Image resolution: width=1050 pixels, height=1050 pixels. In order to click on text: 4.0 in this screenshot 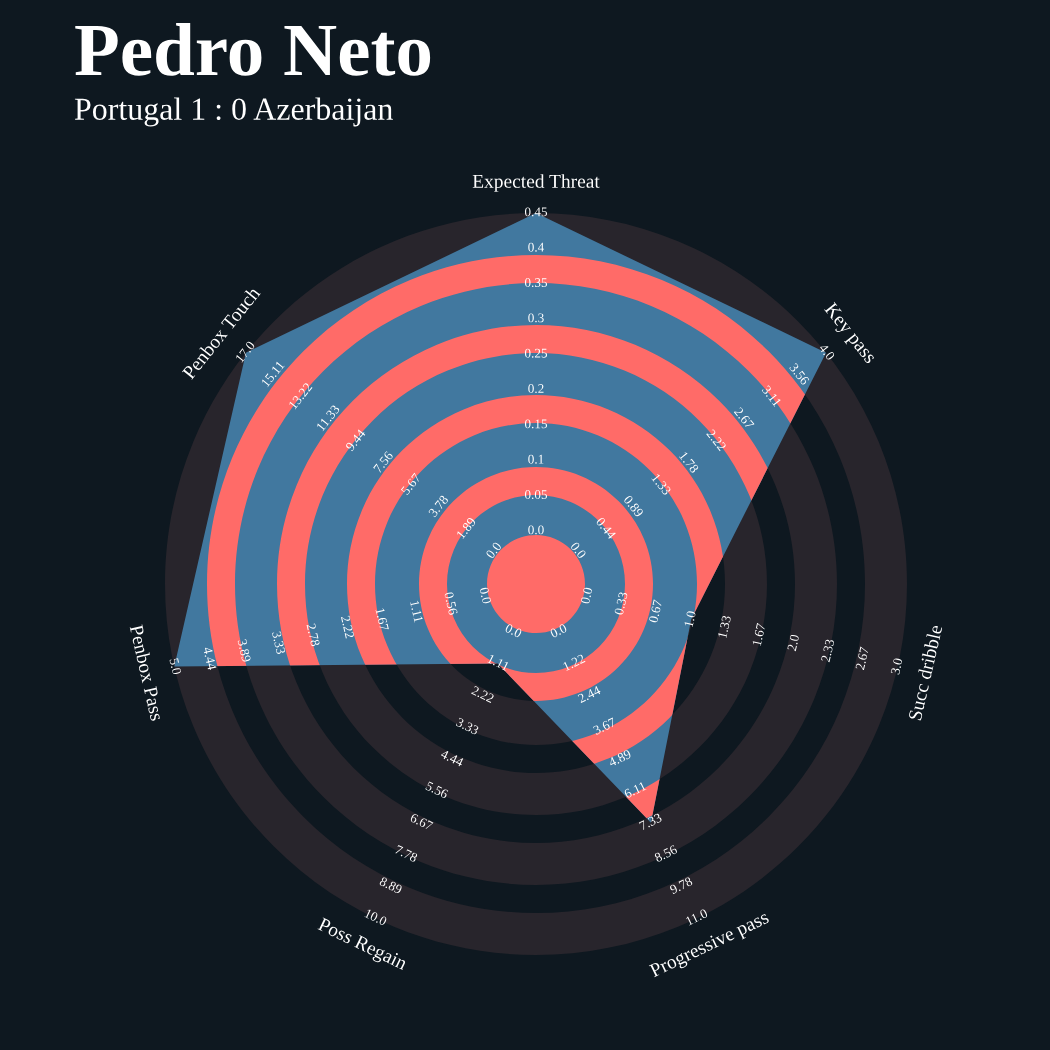, I will do `click(827, 352)`.